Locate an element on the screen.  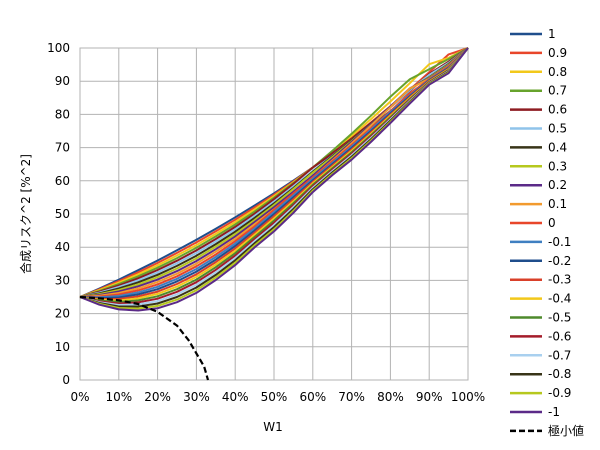
y-axis-title: 合成リスク^2 [%^2] is located at coordinates (25, 214).